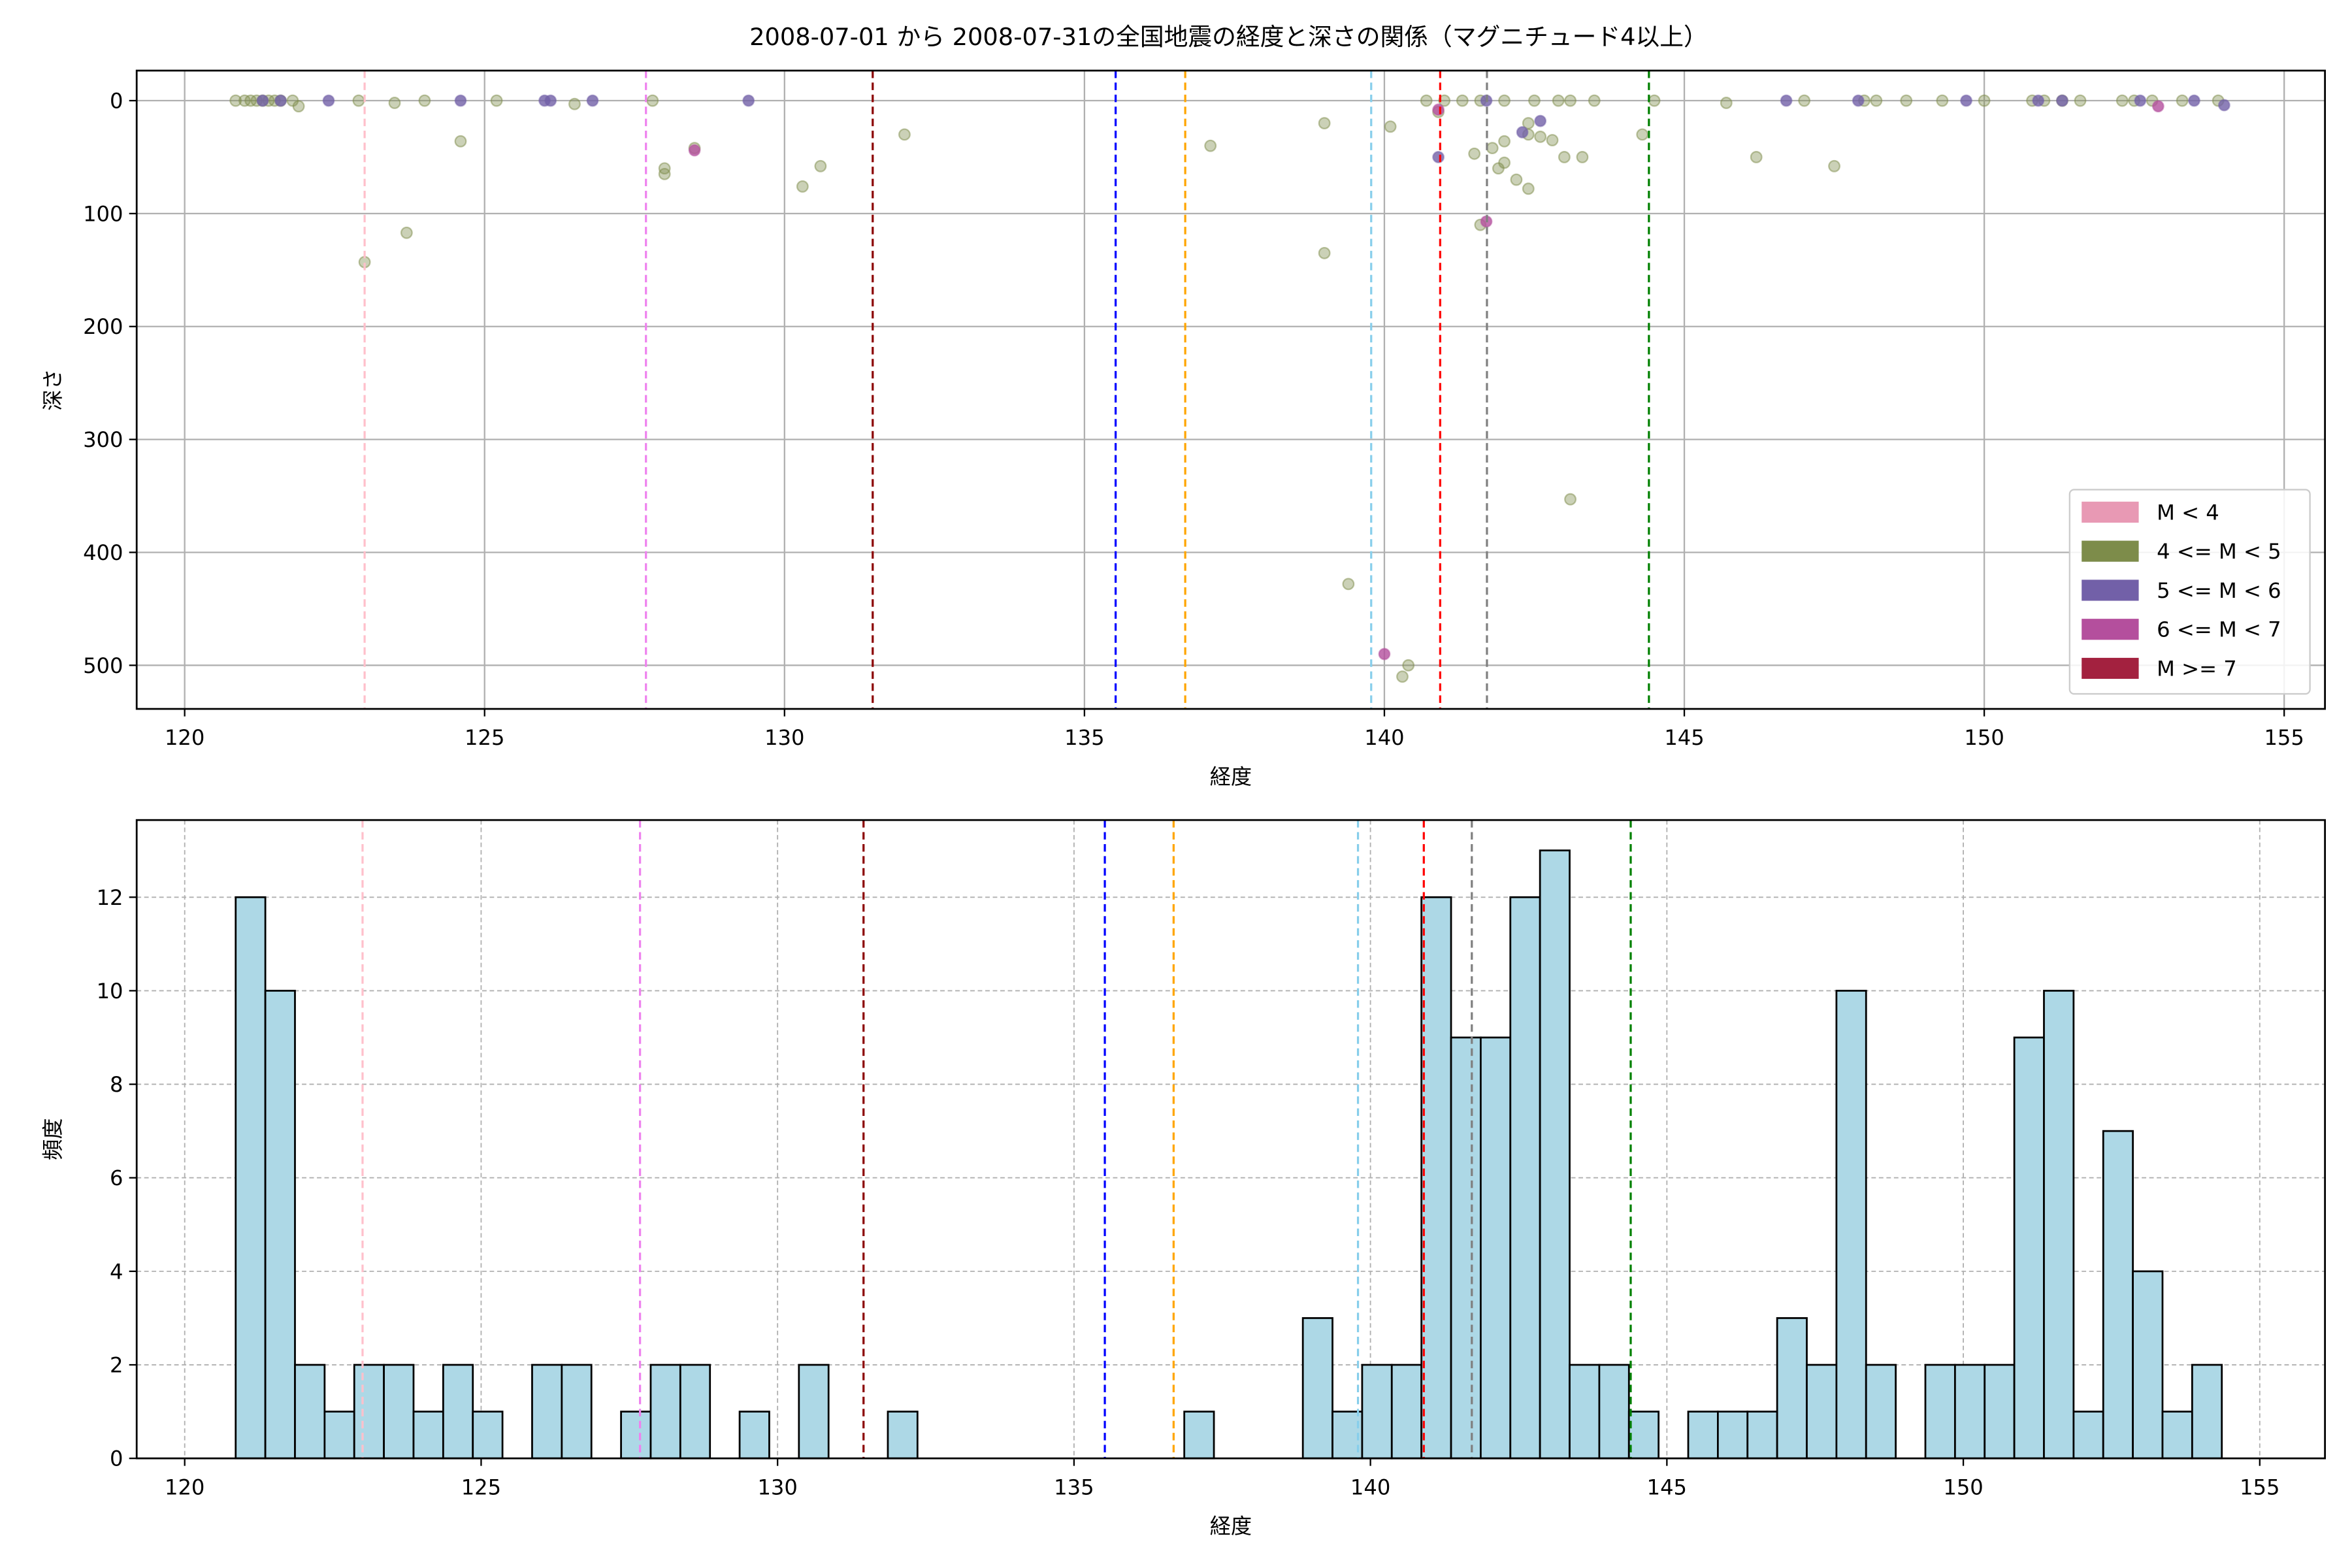  Describe the element at coordinates (2219, 551) in the screenshot. I see `legend-label: 4 <= M < 5` at that location.